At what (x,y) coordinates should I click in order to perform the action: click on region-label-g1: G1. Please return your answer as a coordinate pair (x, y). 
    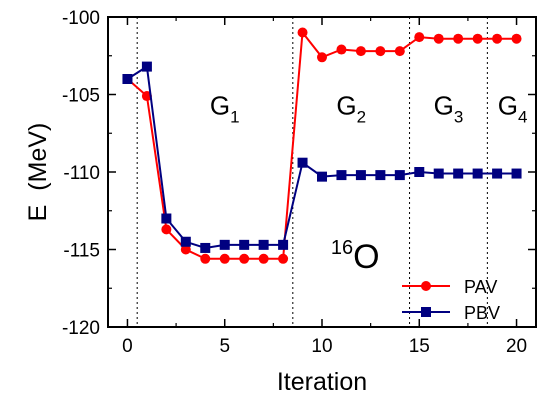
    Looking at the image, I should click on (225, 109).